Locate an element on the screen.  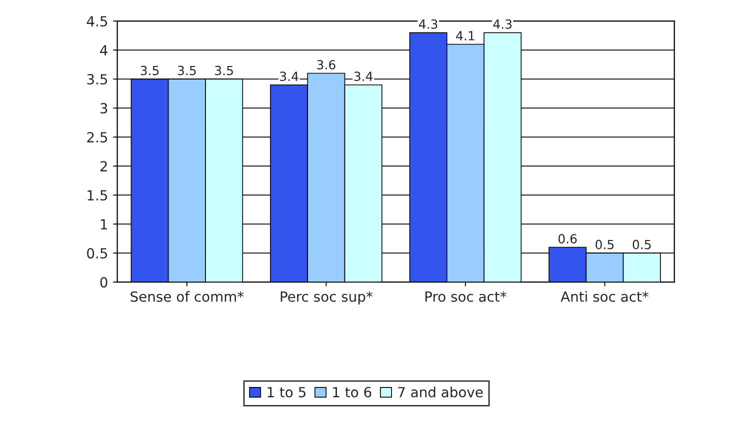
x-tick-label: Pro soc act* is located at coordinates (465, 296).